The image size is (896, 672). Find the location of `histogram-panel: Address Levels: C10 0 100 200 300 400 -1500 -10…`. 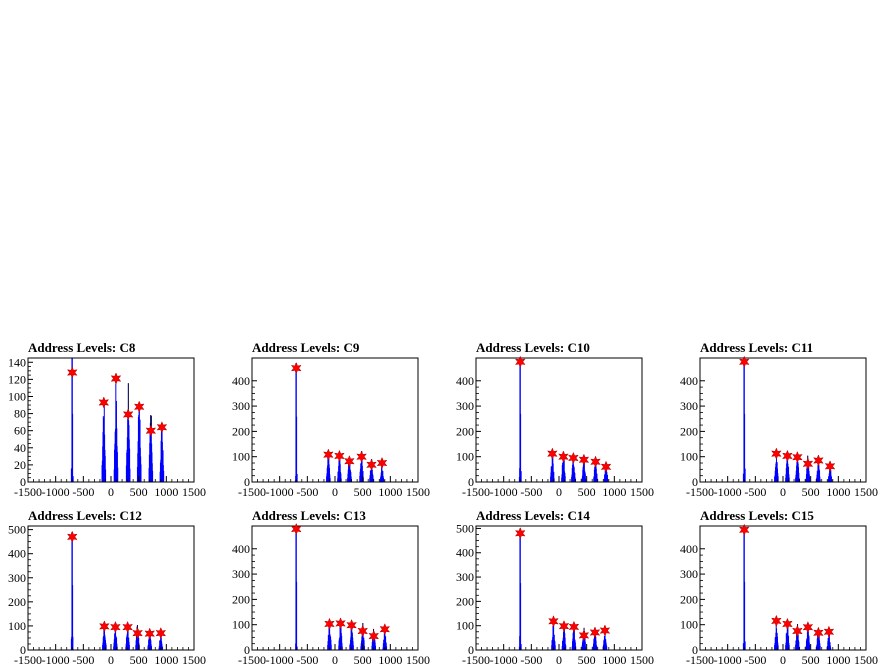

histogram-panel: Address Levels: C10 0 100 200 300 400 -1500 -10… is located at coordinates (560, 420).